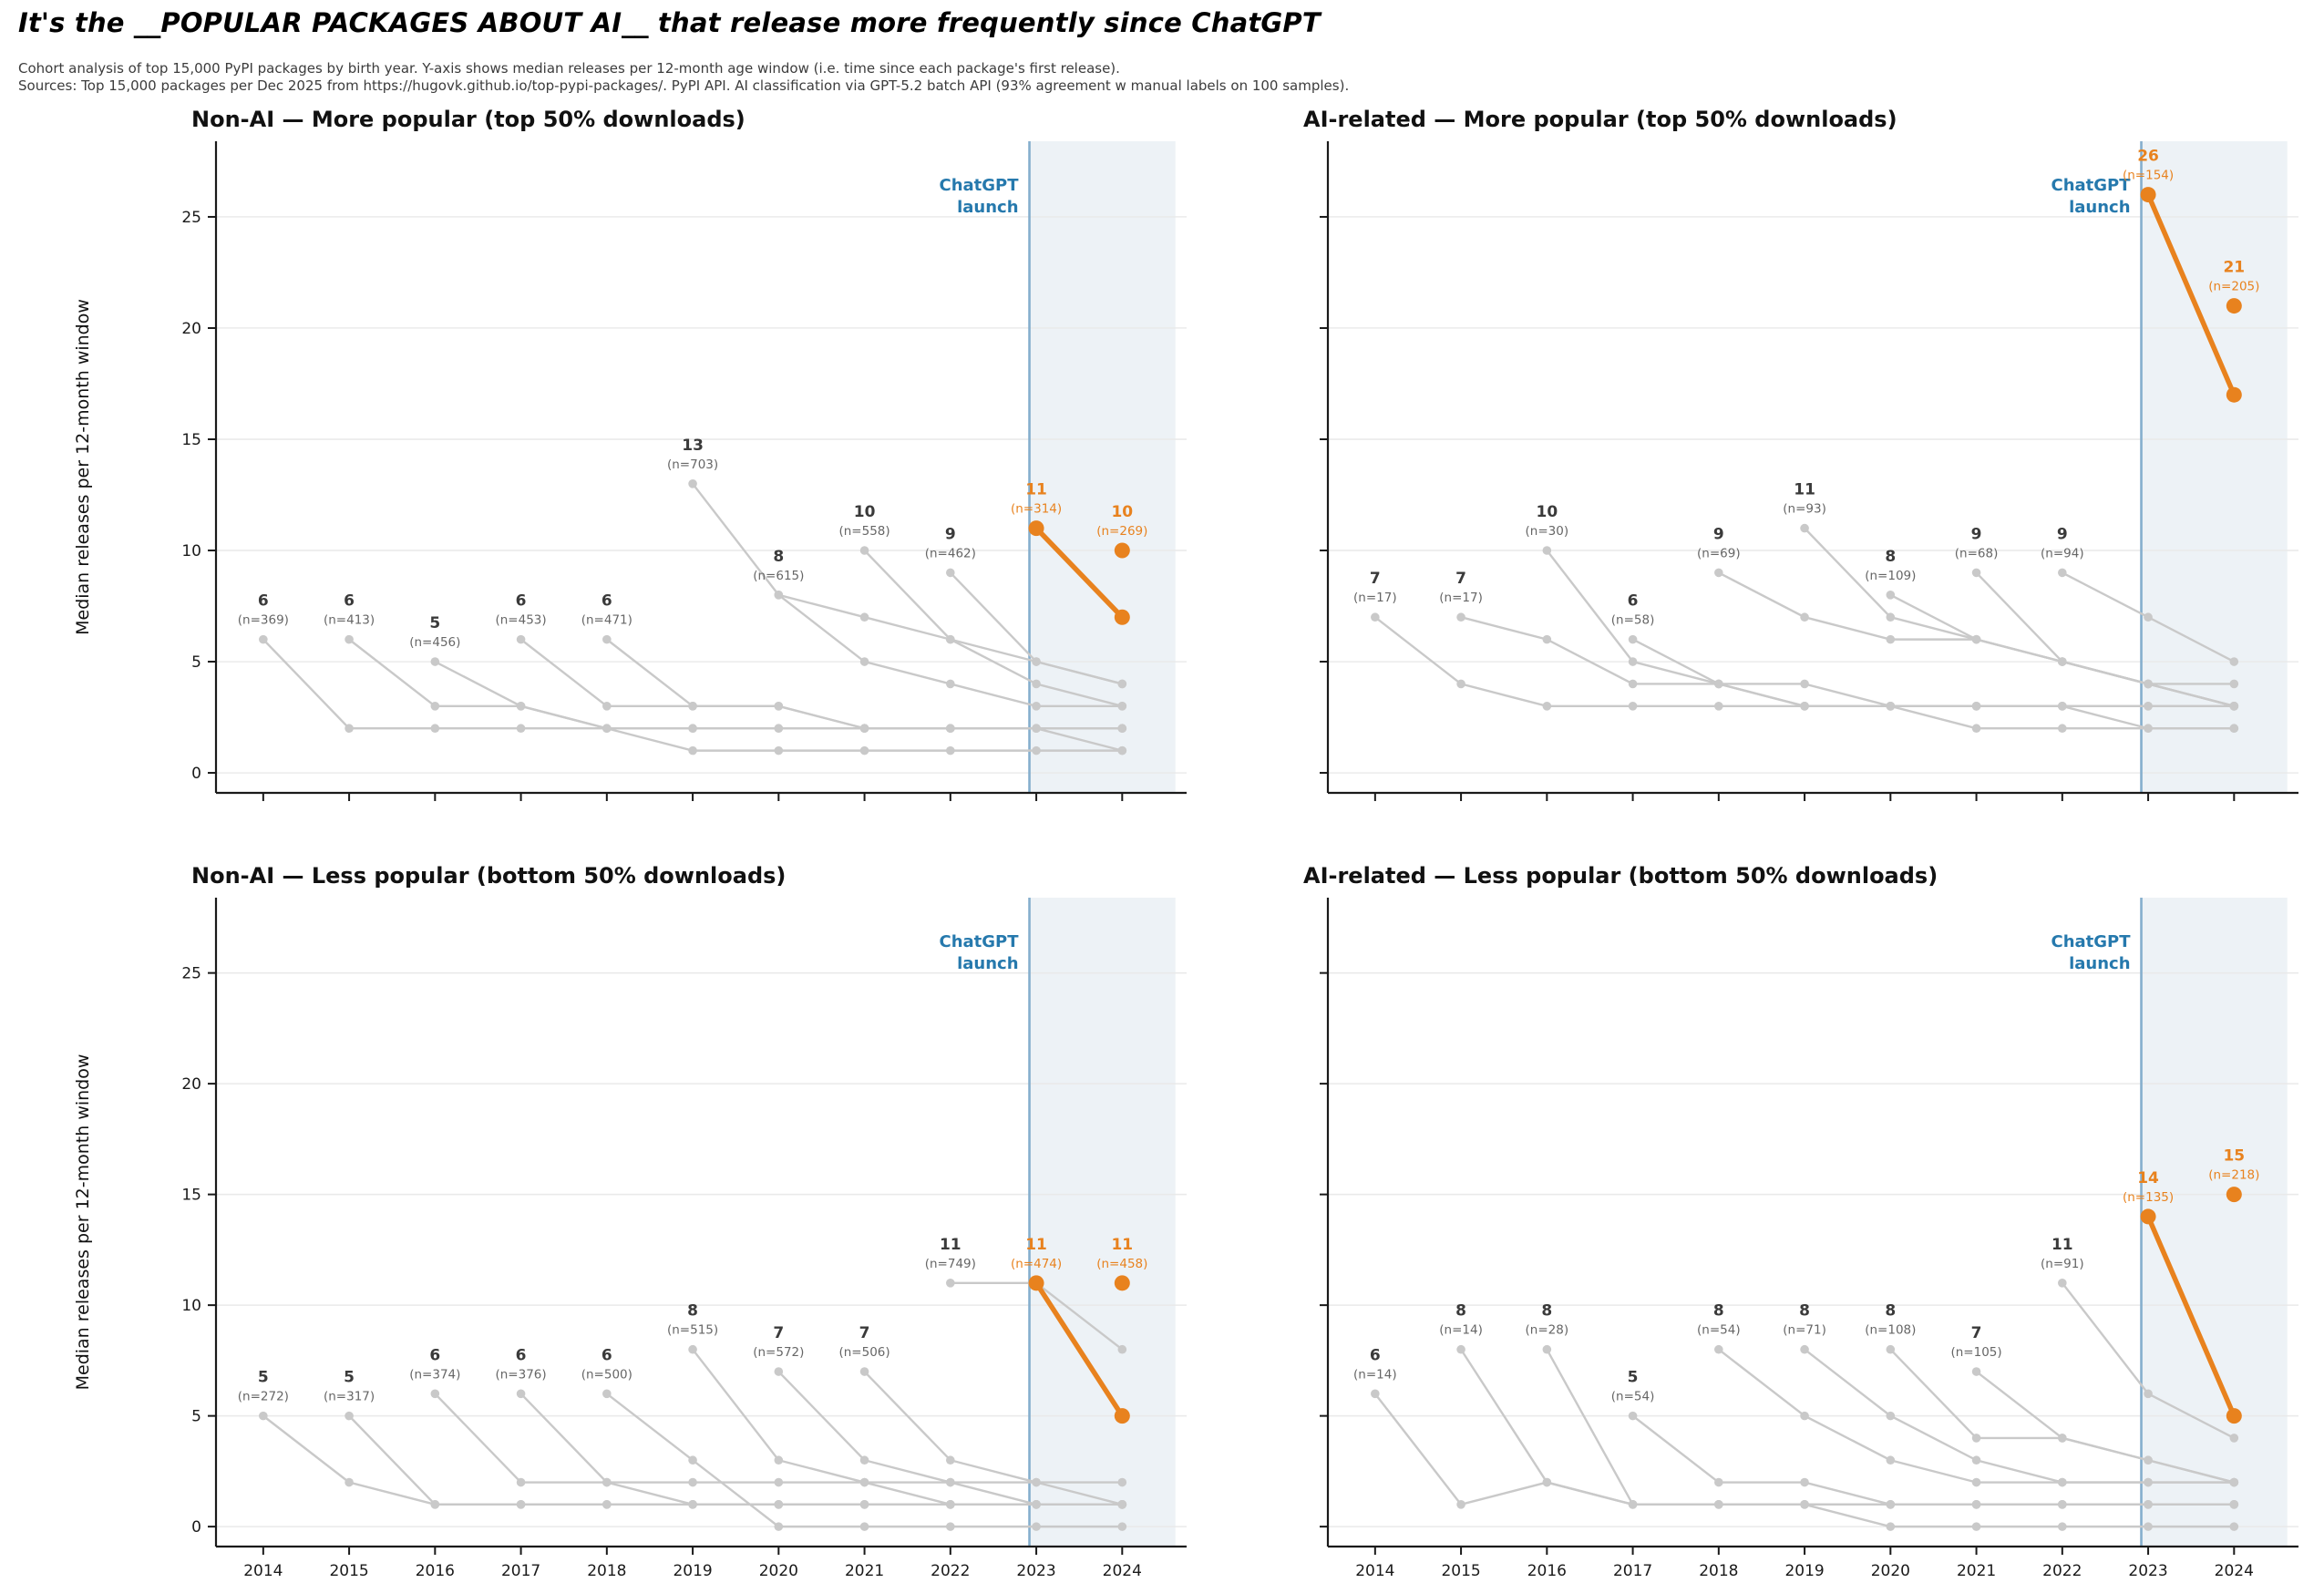  What do you see at coordinates (1036, 509) in the screenshot?
I see `cohort-n-label: (n=314)` at bounding box center [1036, 509].